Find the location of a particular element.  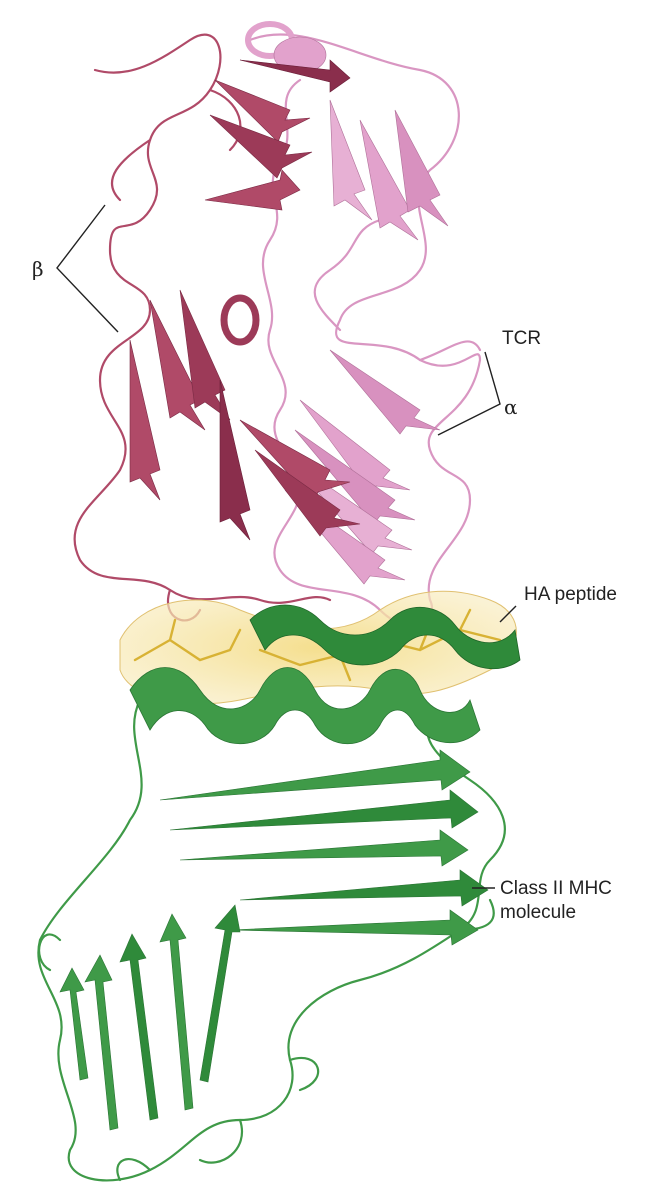

alpha-leader is located at coordinates (469, 393).